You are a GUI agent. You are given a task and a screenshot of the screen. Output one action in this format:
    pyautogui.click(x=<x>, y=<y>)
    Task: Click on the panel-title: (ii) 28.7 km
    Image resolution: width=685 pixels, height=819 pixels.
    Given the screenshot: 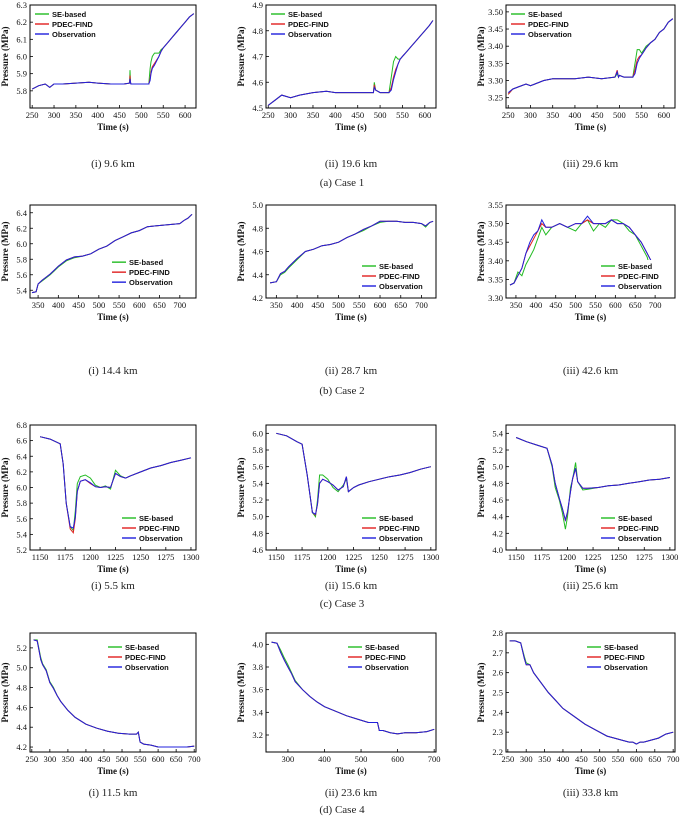 What is the action you would take?
    pyautogui.click(x=351, y=371)
    